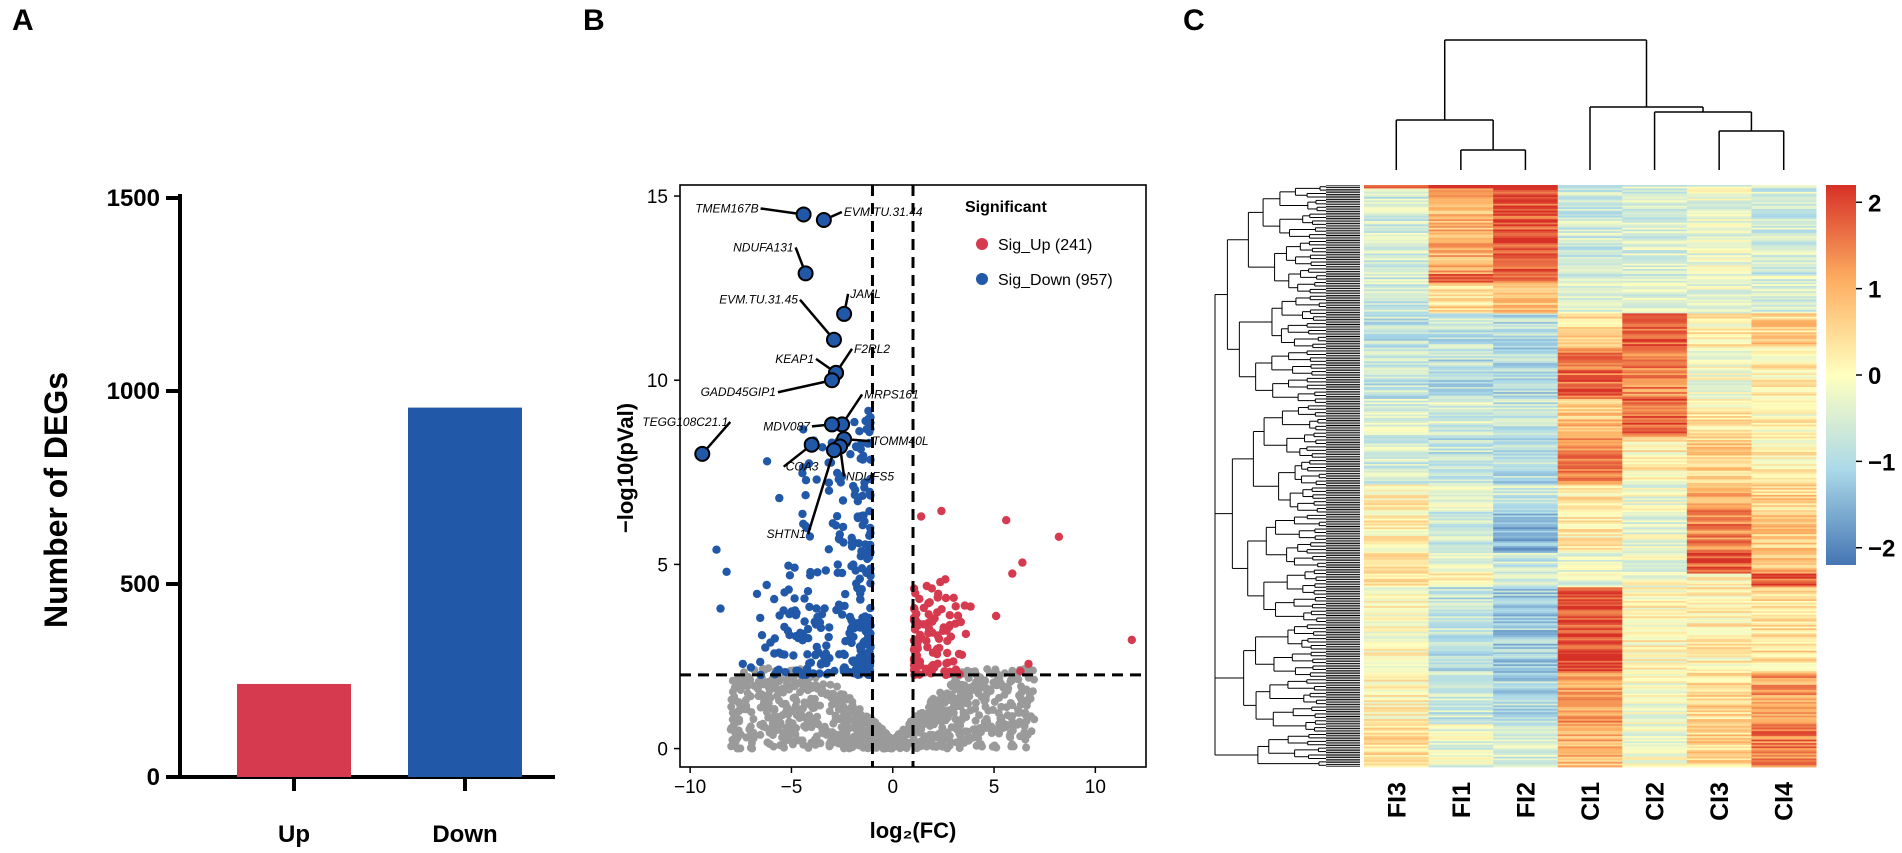 Image resolution: width=1902 pixels, height=853 pixels. Describe the element at coordinates (786, 534) in the screenshot. I see `gene-label: SHTN1` at that location.